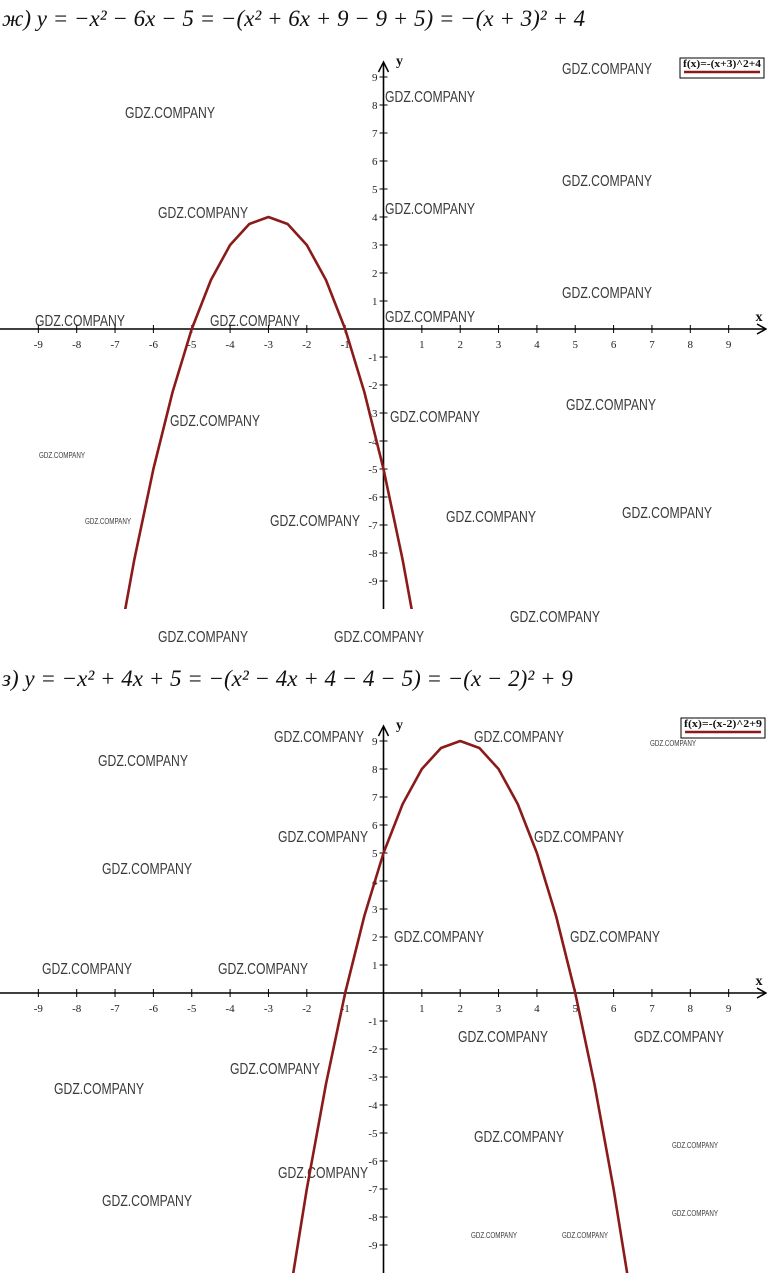 This screenshot has width=767, height=1273. What do you see at coordinates (375, 274) in the screenshot?
I see `y-tick-label: 2` at bounding box center [375, 274].